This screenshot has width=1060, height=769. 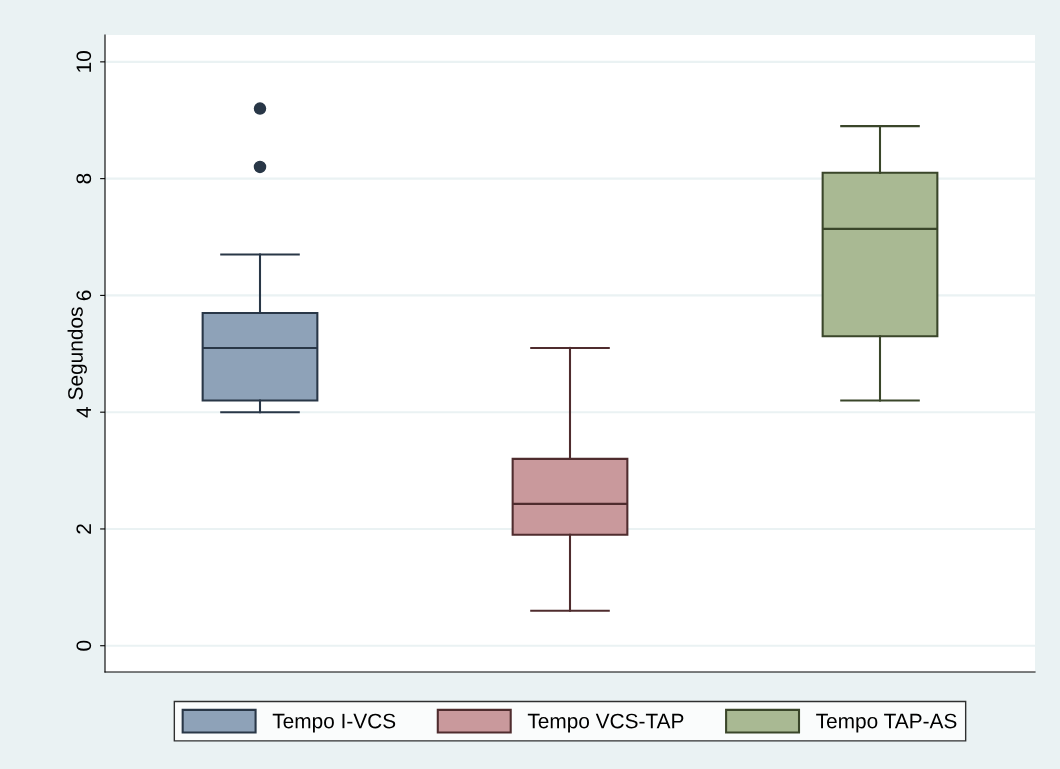 I want to click on y-tick-label: 10, so click(x=84, y=61).